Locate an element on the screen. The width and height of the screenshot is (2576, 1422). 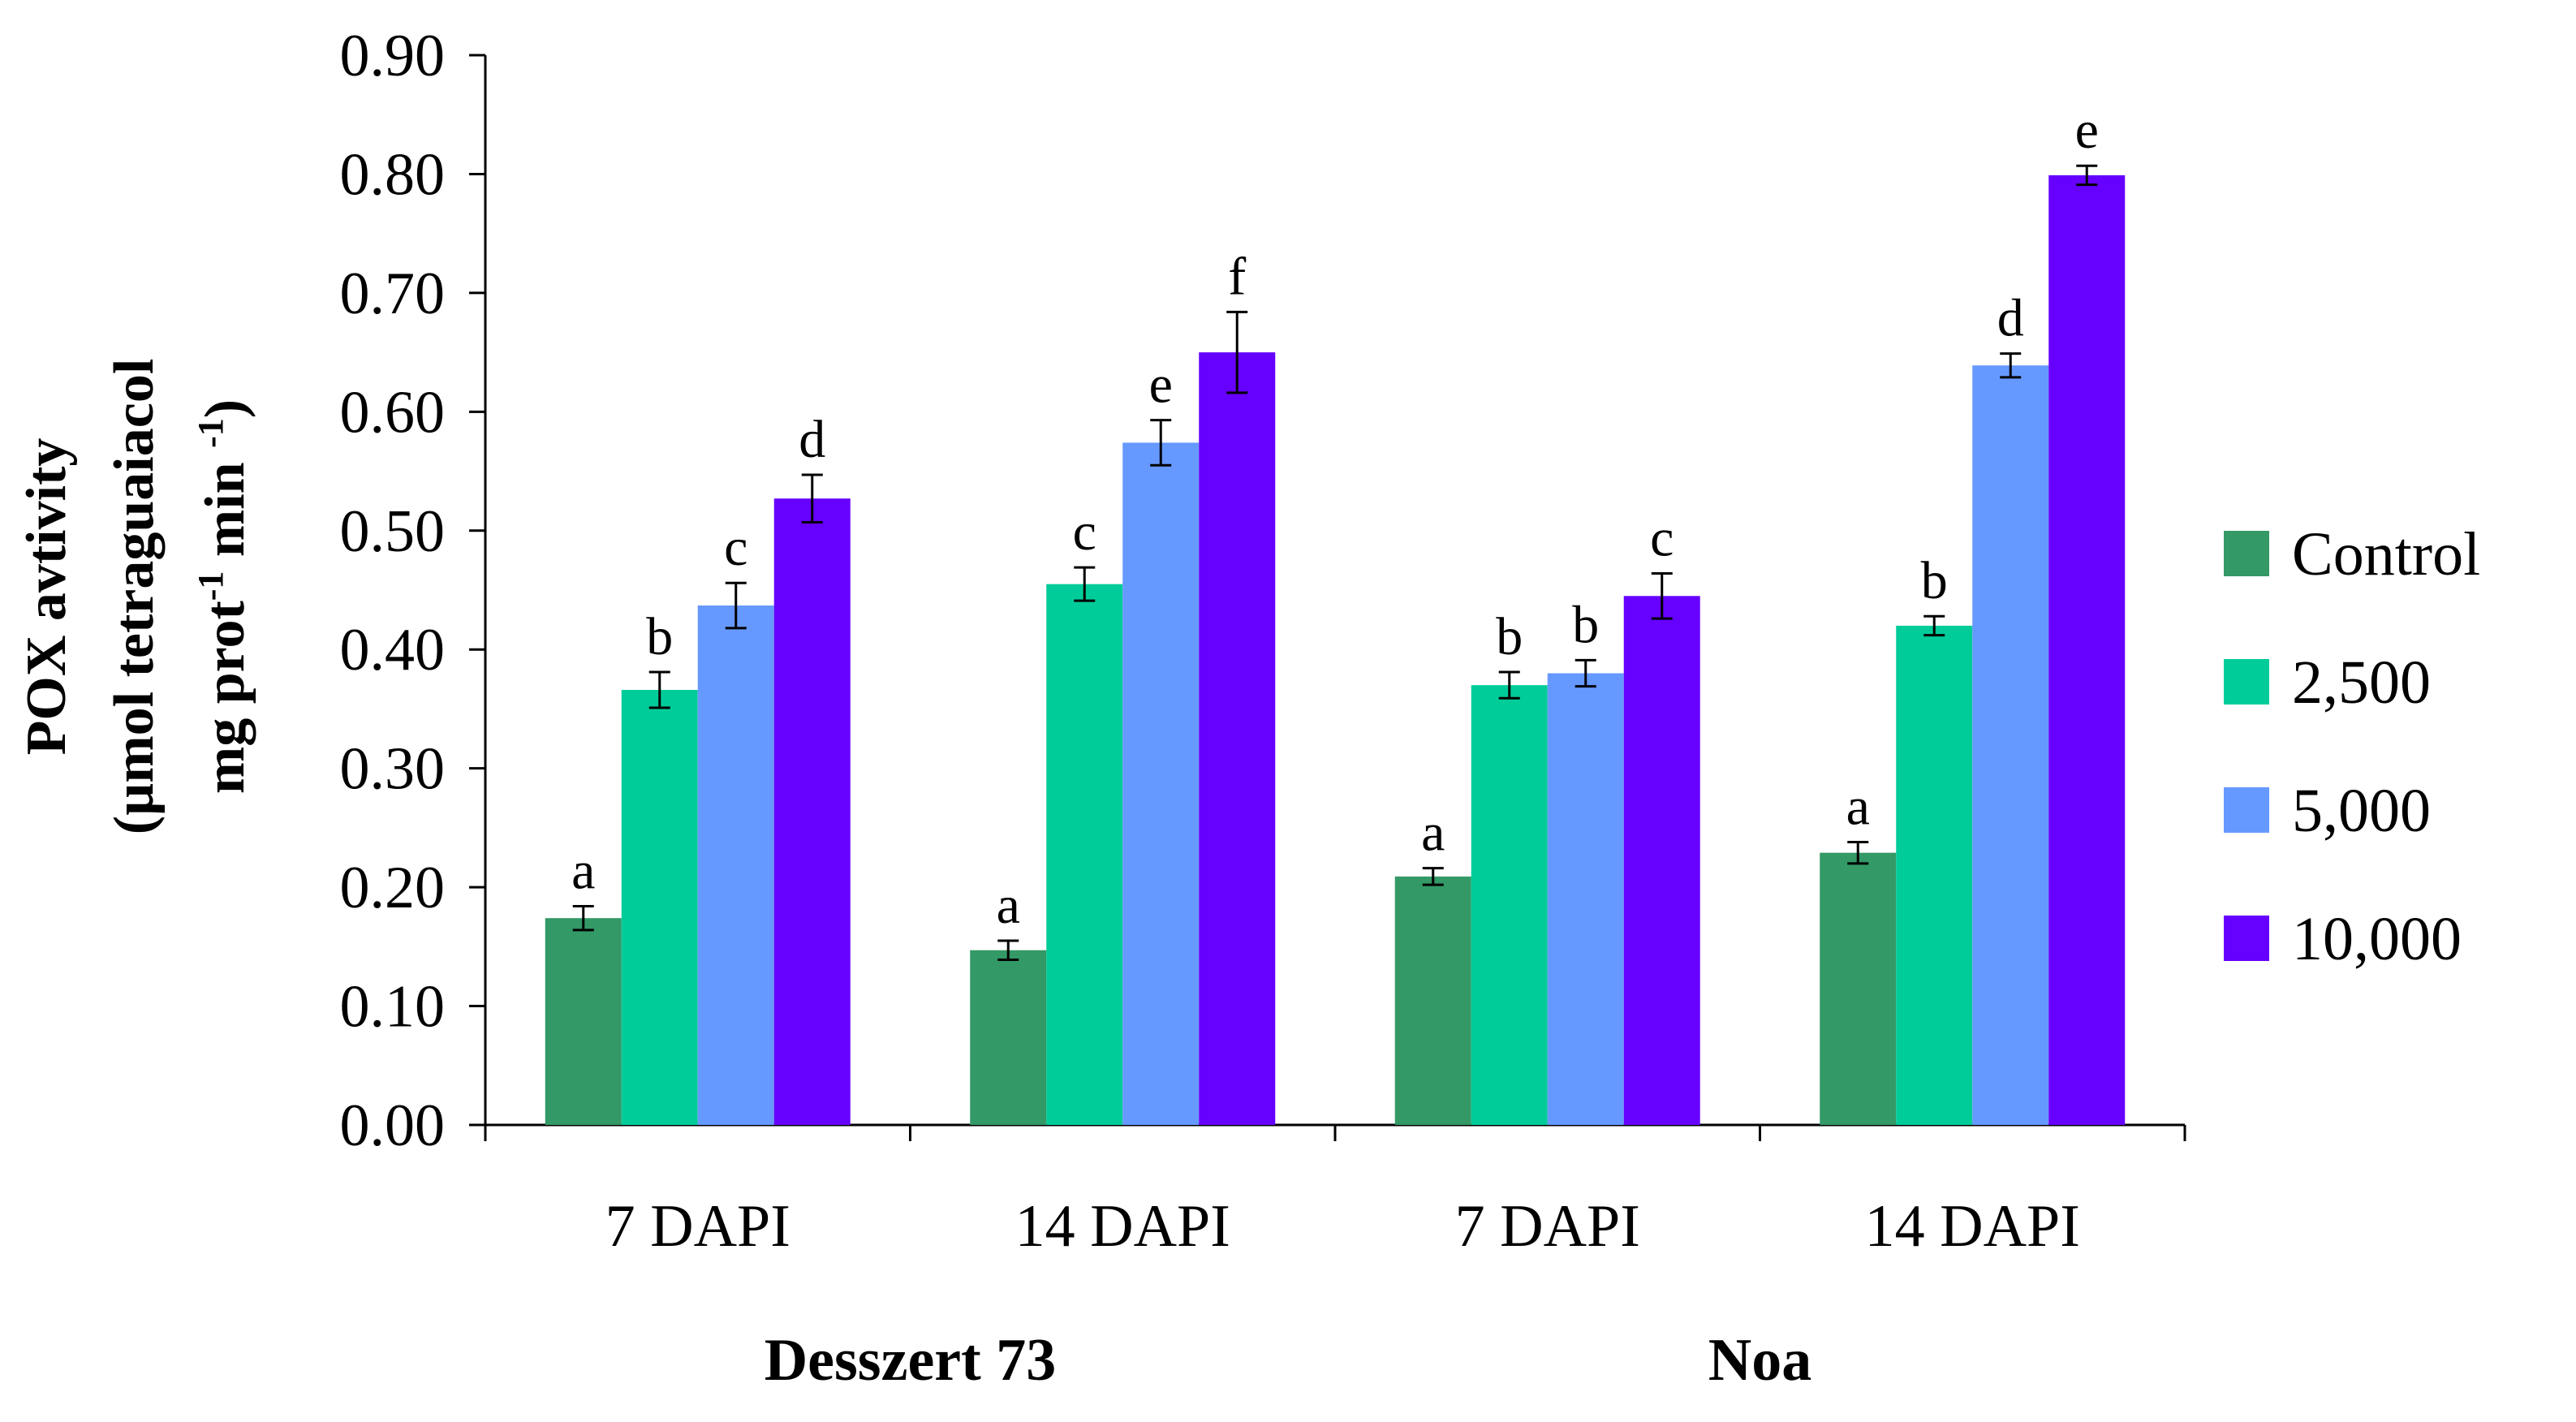
y-tick-label: 0.60 is located at coordinates (393, 413).